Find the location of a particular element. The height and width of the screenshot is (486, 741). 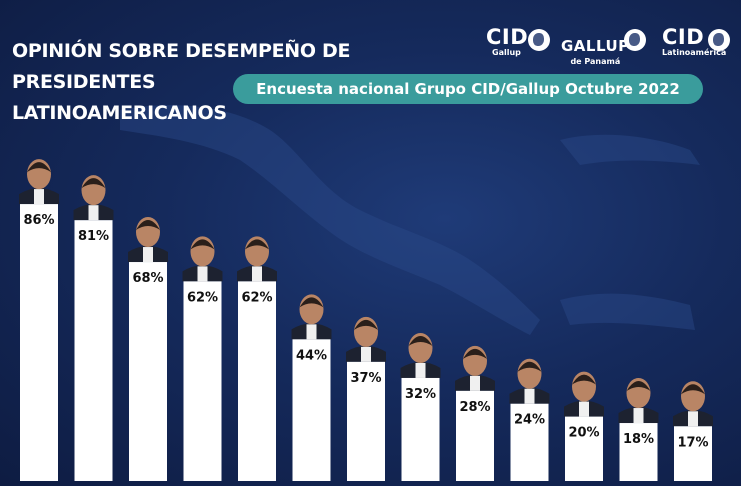

bar-group: 32% is located at coordinates (420, 406).